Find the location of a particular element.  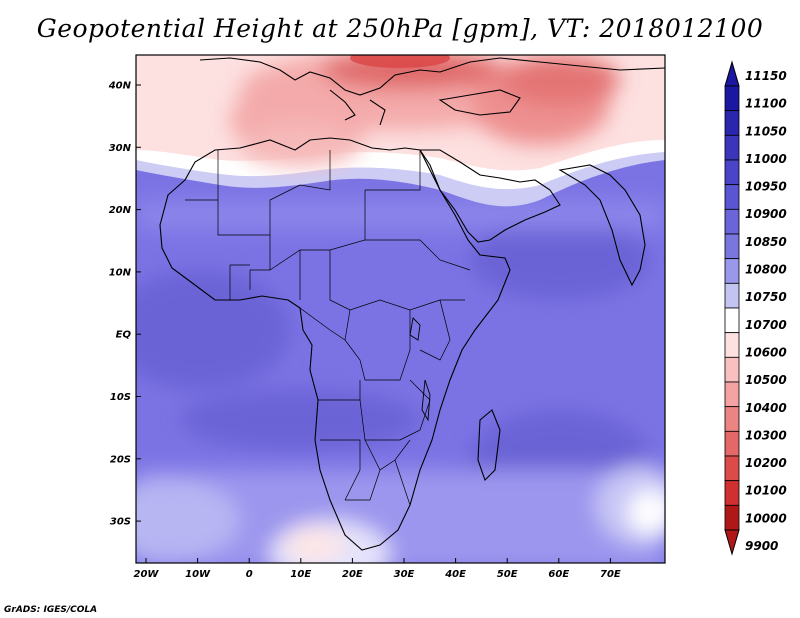

lon-tick-label: 10W is located at coordinates (198, 574).